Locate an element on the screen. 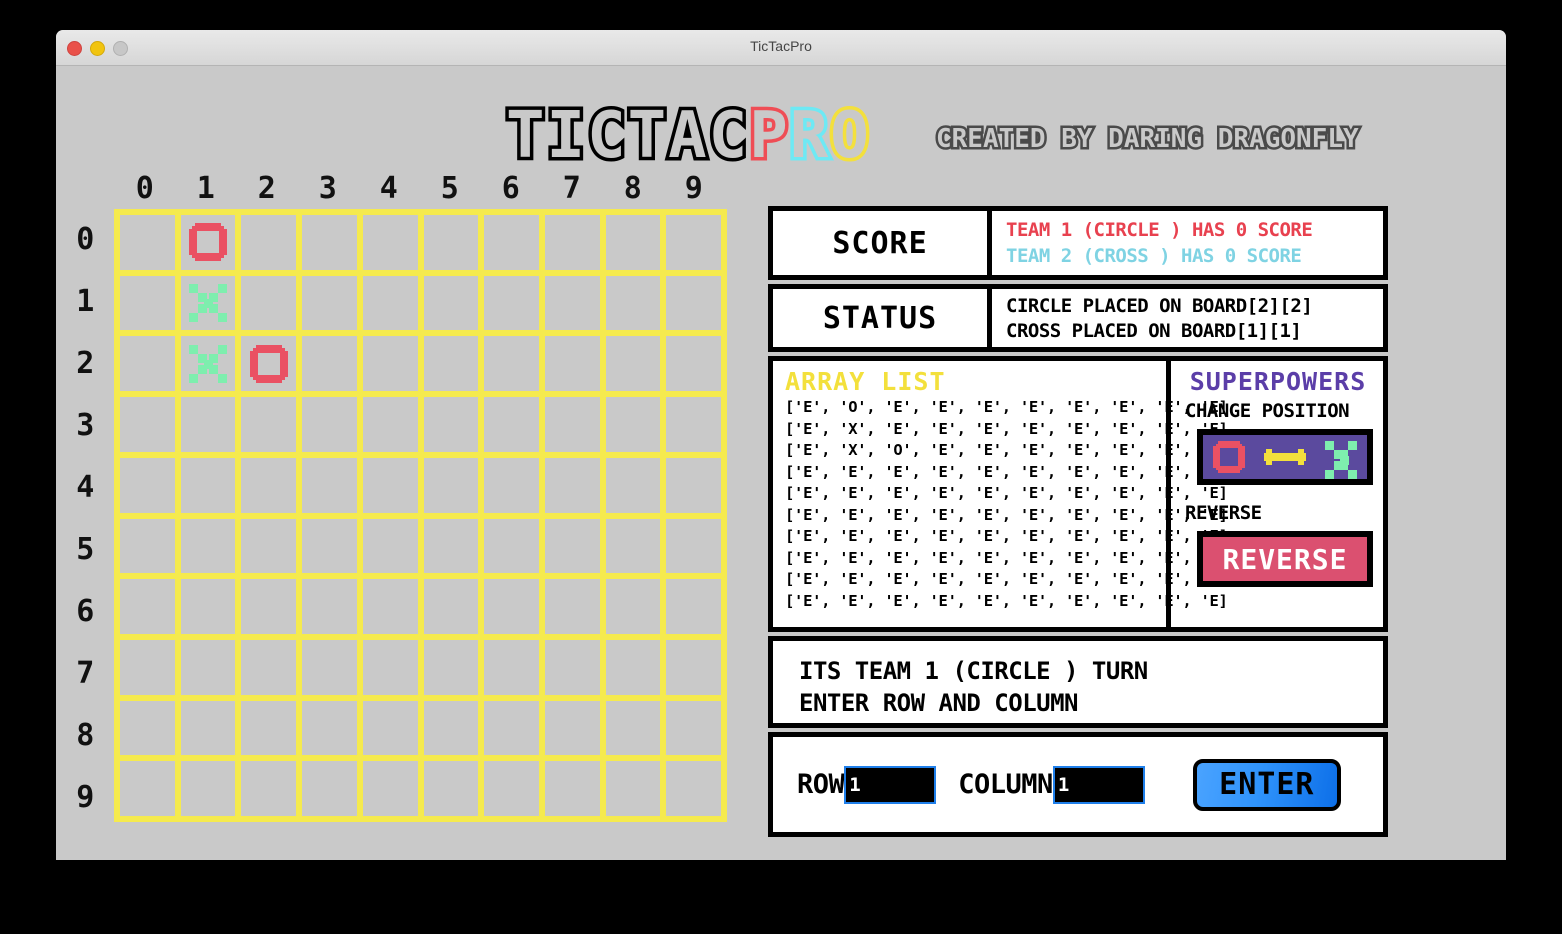 Image resolution: width=1562 pixels, height=934 pixels. close-button is located at coordinates (74, 48).